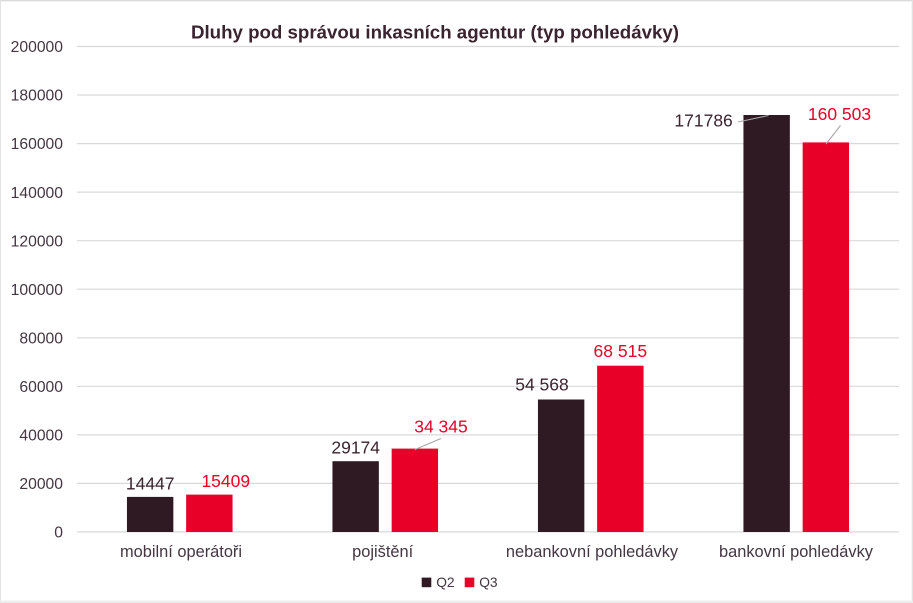  I want to click on svg-text: 171786, so click(703, 121).